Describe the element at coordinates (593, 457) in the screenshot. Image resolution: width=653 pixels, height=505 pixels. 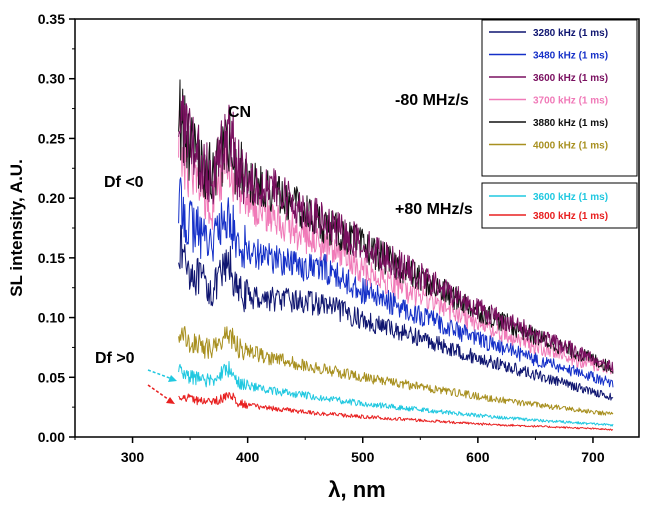
I see `x-tick-label: 700` at that location.